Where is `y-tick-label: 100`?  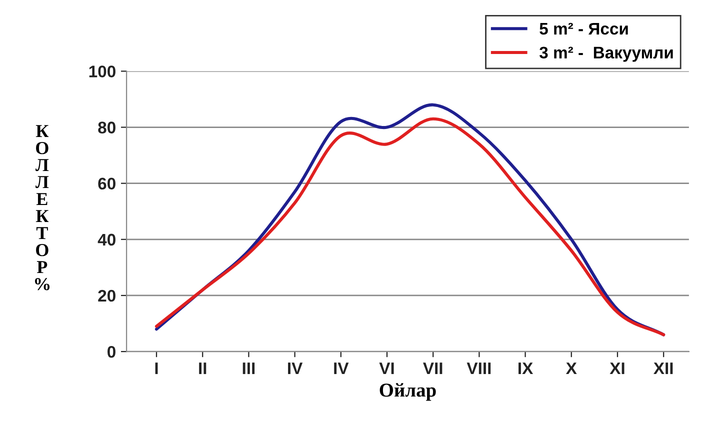
y-tick-label: 100 is located at coordinates (102, 72).